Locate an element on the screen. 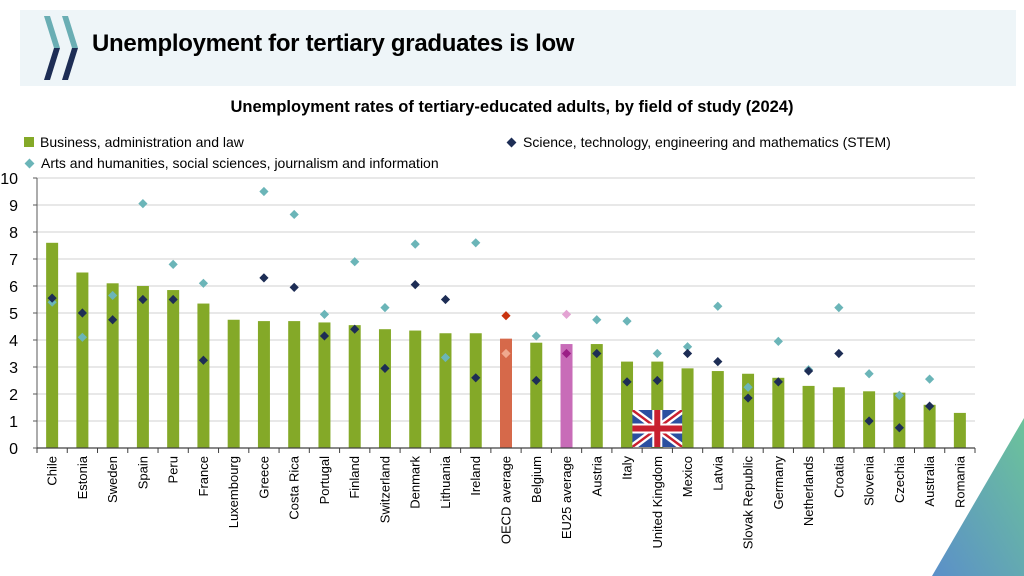  y-tick-label: 4 is located at coordinates (13, 341).